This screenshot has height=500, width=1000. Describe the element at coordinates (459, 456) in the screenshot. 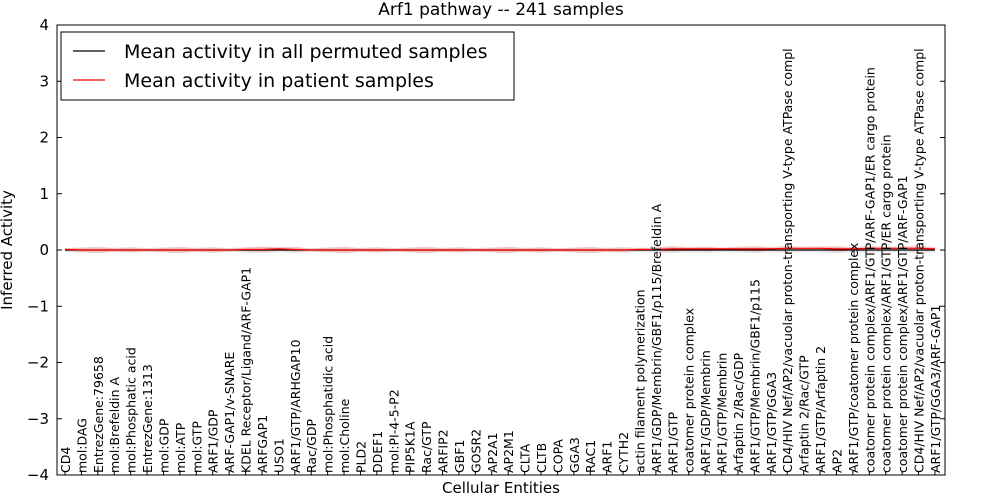

I see `x-tick-label: GBF1` at that location.